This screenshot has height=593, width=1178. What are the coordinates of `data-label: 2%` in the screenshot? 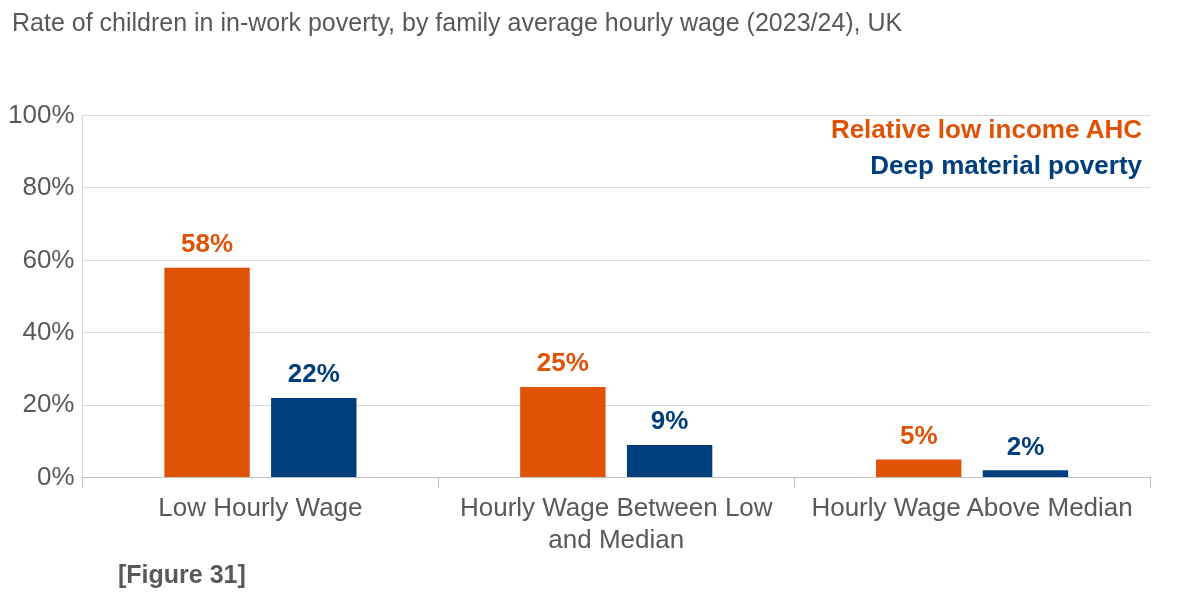 It's located at (1025, 445).